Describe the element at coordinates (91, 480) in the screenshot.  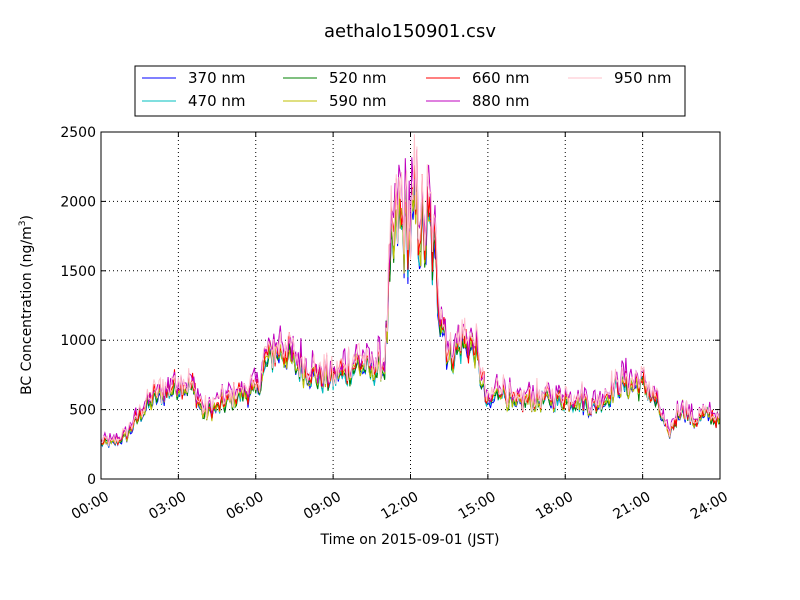
I see `y-tick-label: 0` at that location.